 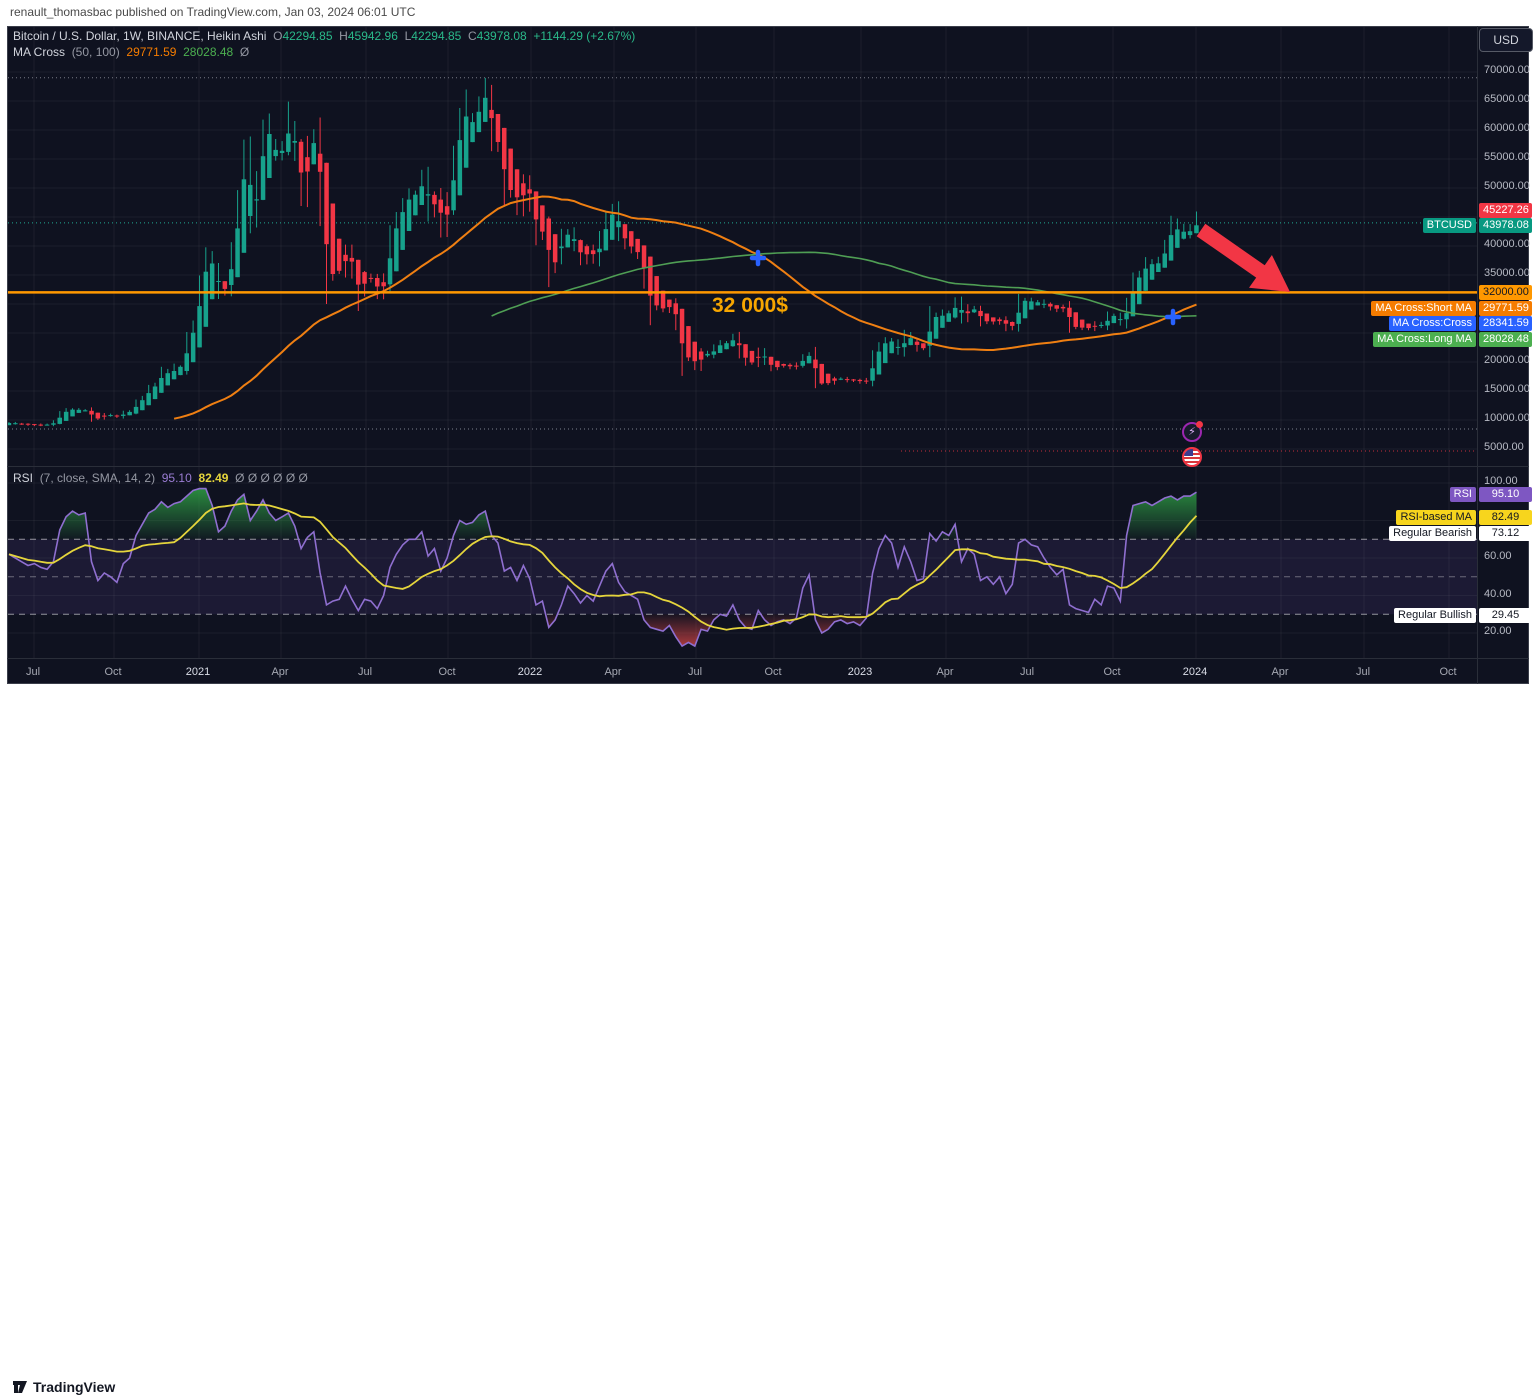 I want to click on rsi-current-value: 95.10, so click(x=176, y=478).